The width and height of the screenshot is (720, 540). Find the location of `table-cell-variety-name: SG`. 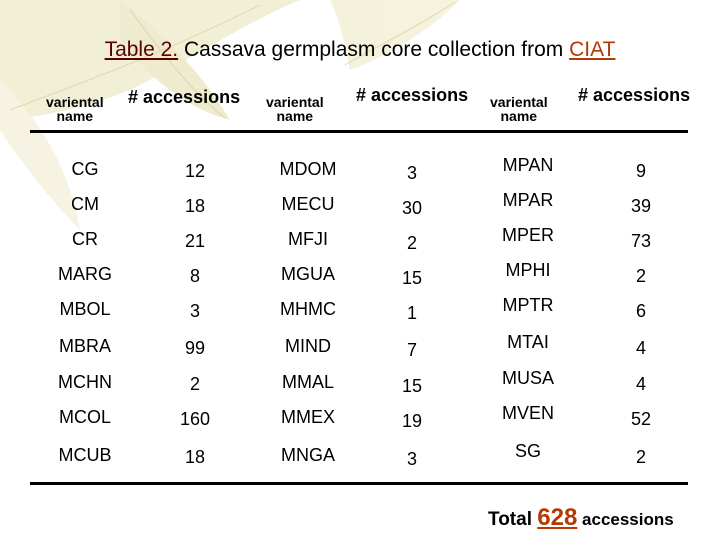

table-cell-variety-name: SG is located at coordinates (527, 451).